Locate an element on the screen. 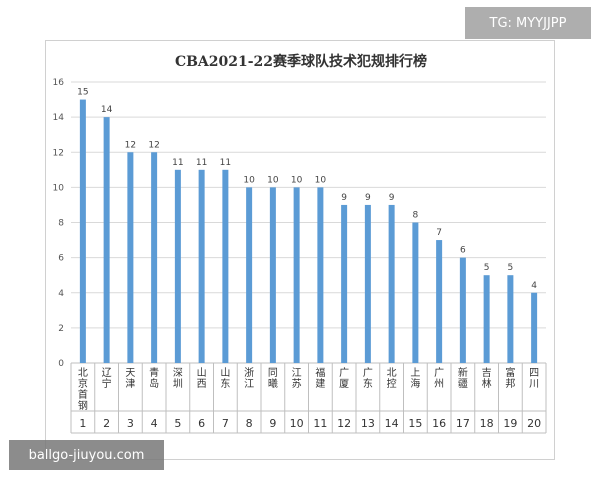 The width and height of the screenshot is (600, 480). category-label-char: 厦 is located at coordinates (344, 384).